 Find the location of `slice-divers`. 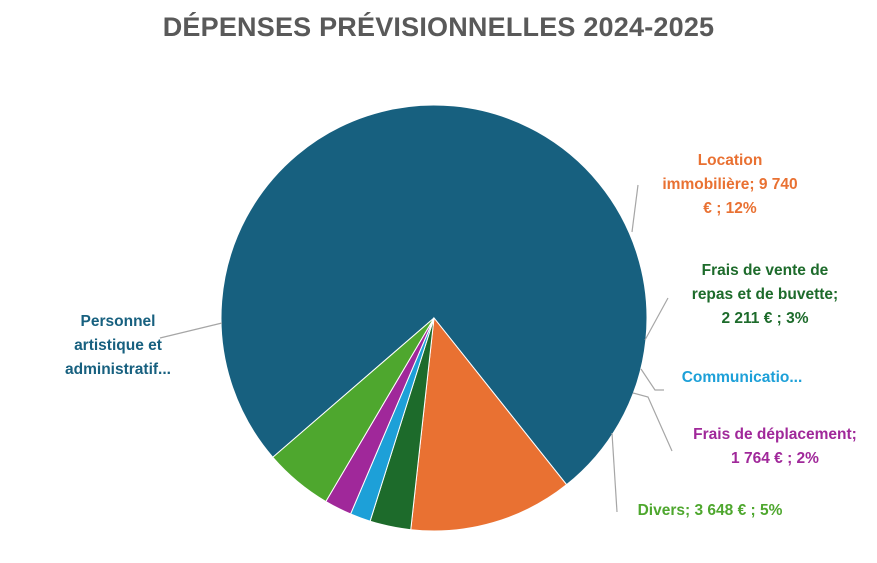

slice-divers is located at coordinates (353, 410).